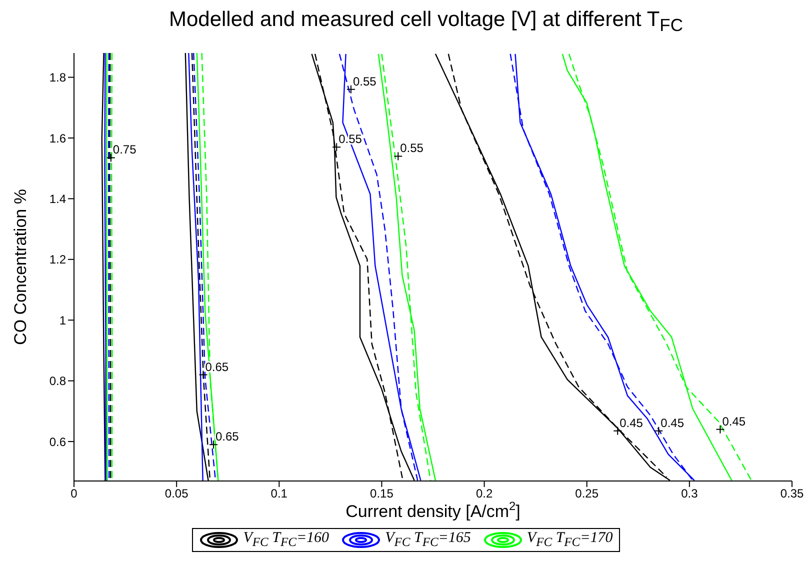 The image size is (812, 569). Describe the element at coordinates (569, 540) in the screenshot. I see `legend-label: V$_{FC}$ T$_{FC}$=170` at that location.